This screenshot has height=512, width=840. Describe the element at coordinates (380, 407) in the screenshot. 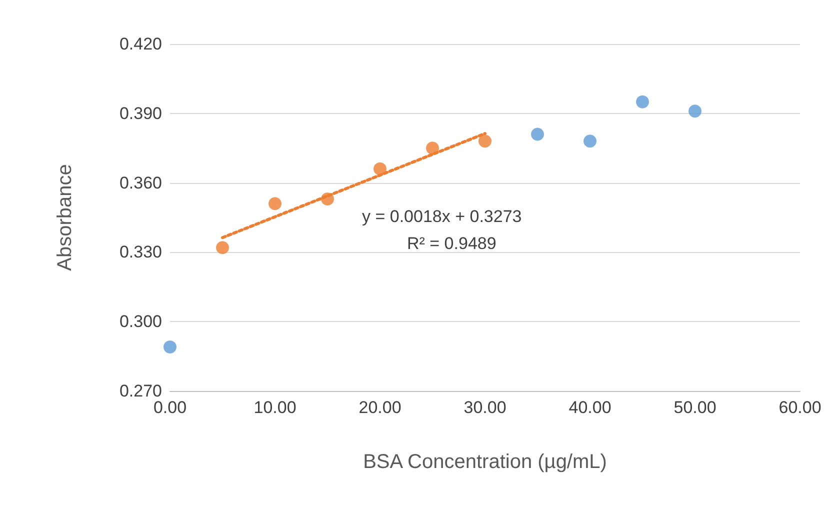

I see `x-tick-label: 20.00` at that location.